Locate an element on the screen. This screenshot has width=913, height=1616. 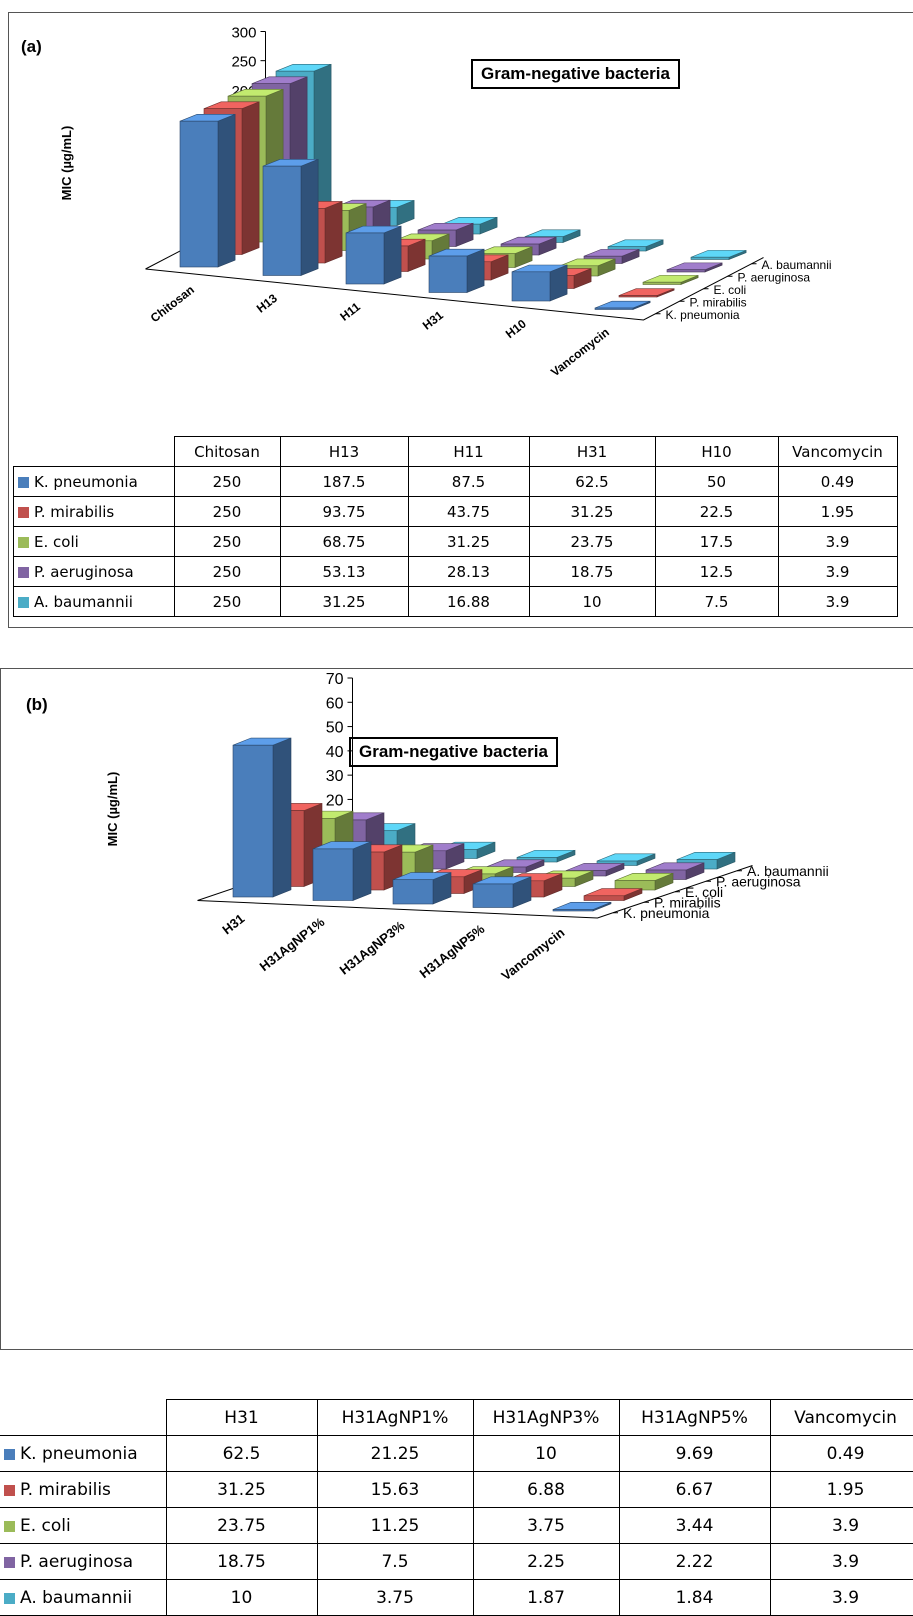
y-tick-label: 300 is located at coordinates (243, 33).